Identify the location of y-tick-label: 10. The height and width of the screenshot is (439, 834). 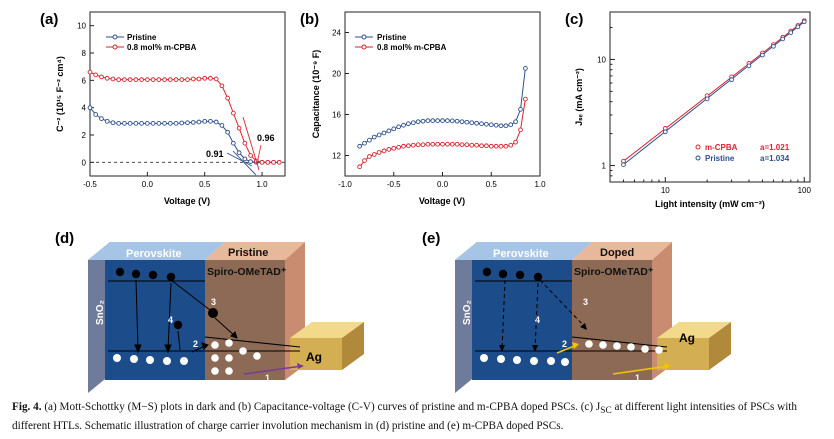
(81, 26).